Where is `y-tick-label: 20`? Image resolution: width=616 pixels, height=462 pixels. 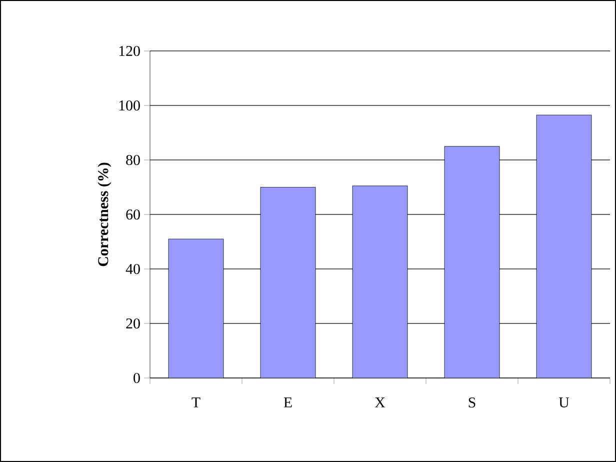
y-tick-label: 20 is located at coordinates (133, 323).